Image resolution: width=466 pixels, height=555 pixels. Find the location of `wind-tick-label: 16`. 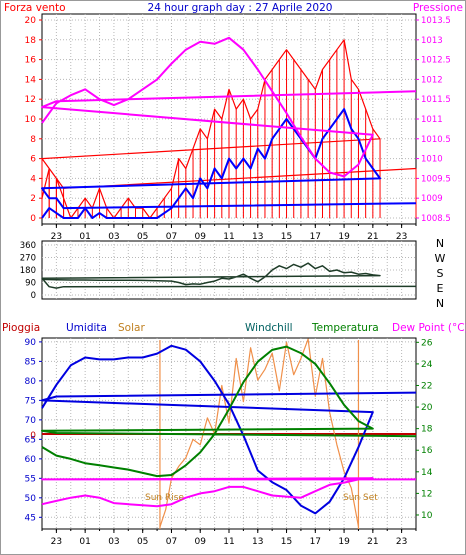

wind-tick-label: 16 is located at coordinates (31, 61).